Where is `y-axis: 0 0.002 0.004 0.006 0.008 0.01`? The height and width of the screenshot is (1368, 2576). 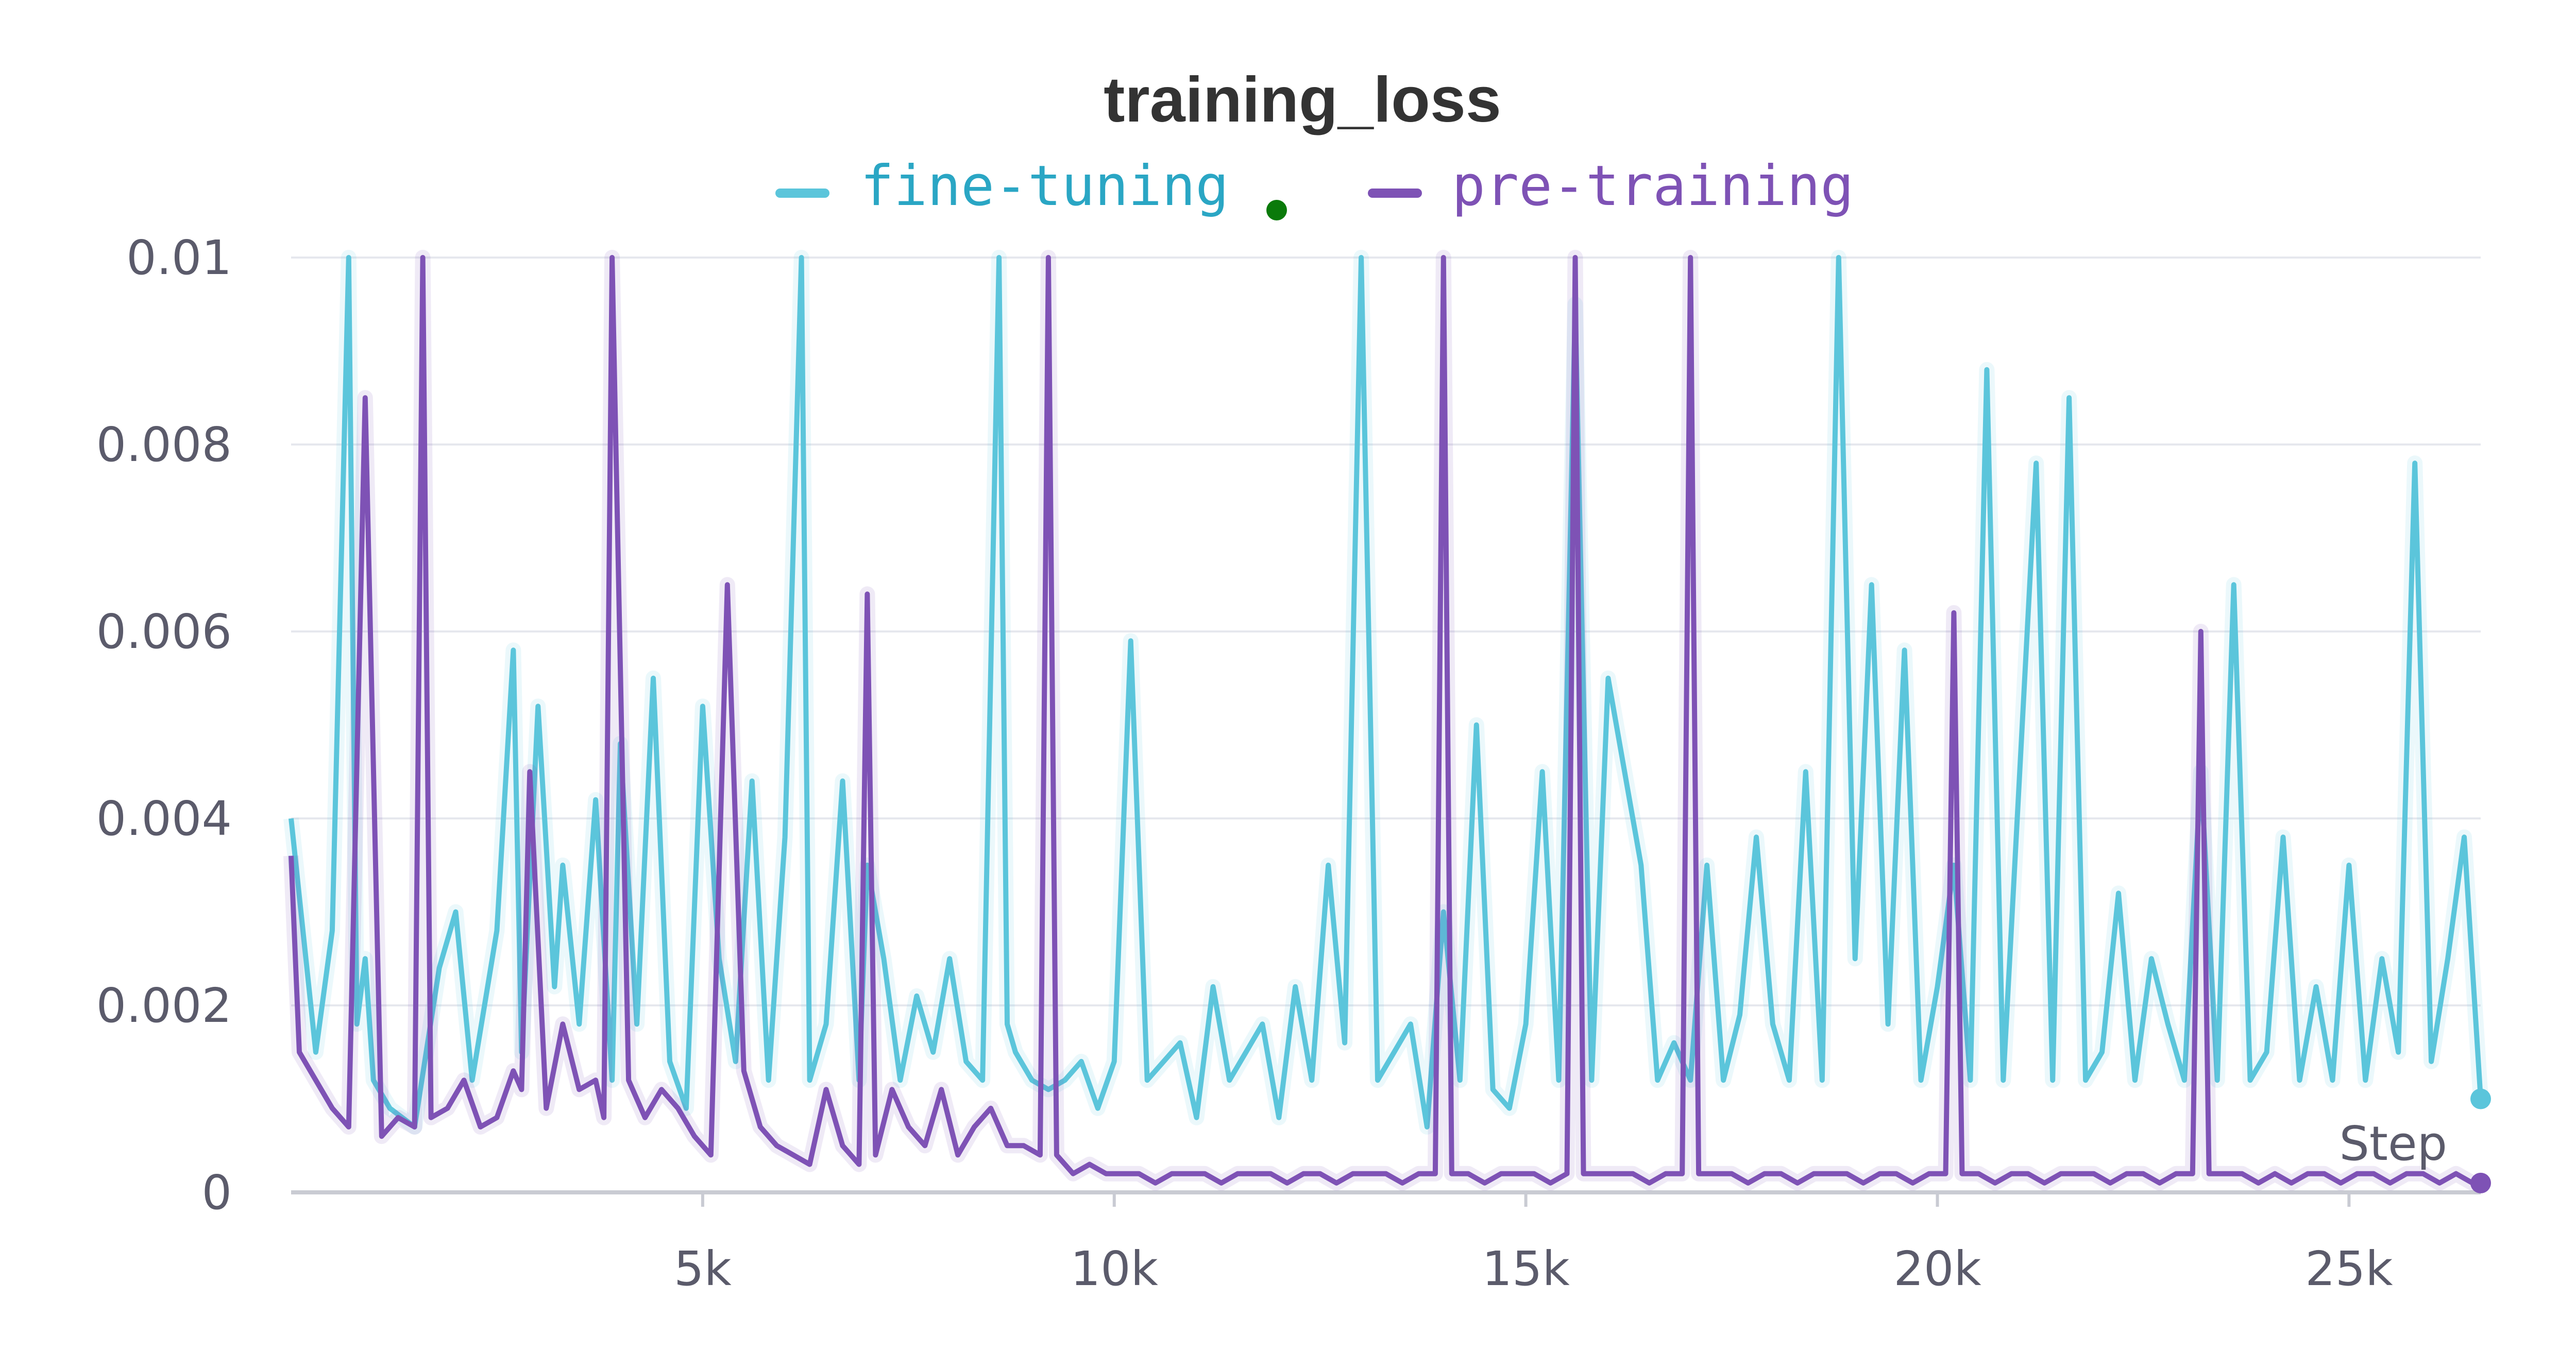
y-axis: 0 0.002 0.004 0.006 0.008 0.01 is located at coordinates (164, 725).